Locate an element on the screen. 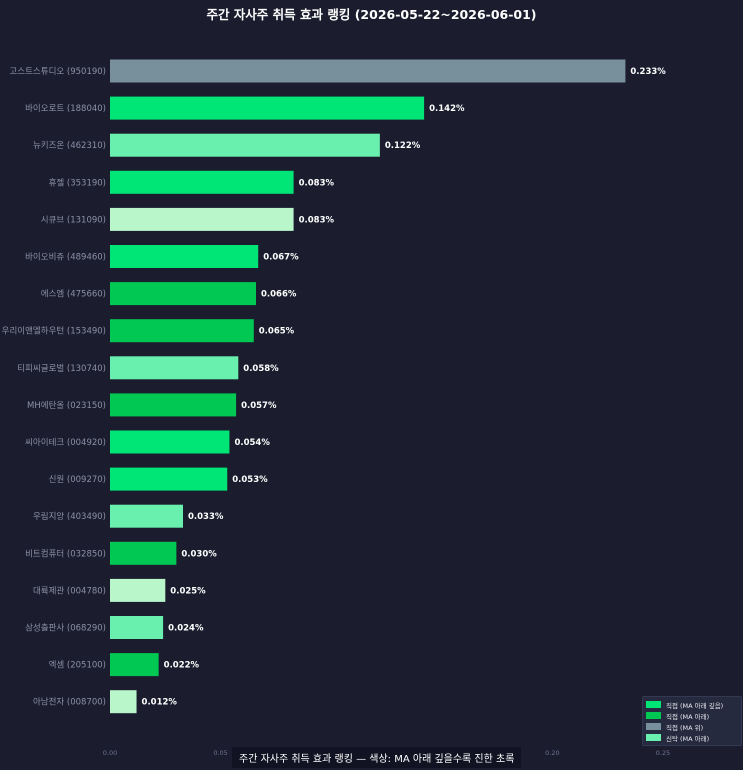 The image size is (743, 770). data-label: 0.033% is located at coordinates (206, 517).